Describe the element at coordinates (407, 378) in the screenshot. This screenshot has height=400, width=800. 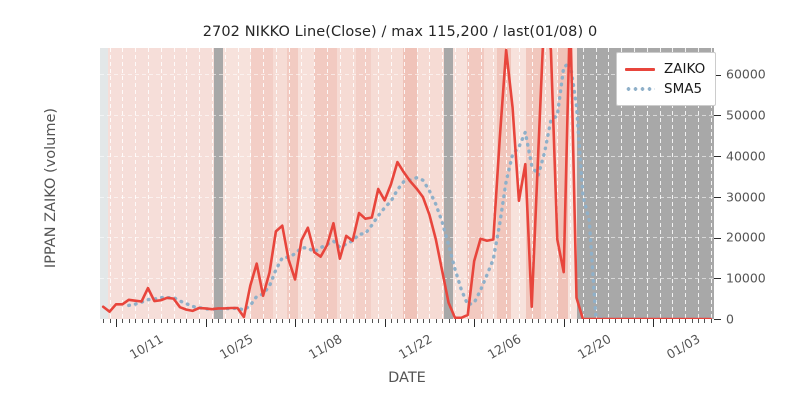
I see `x-axis-label: DATE` at that location.